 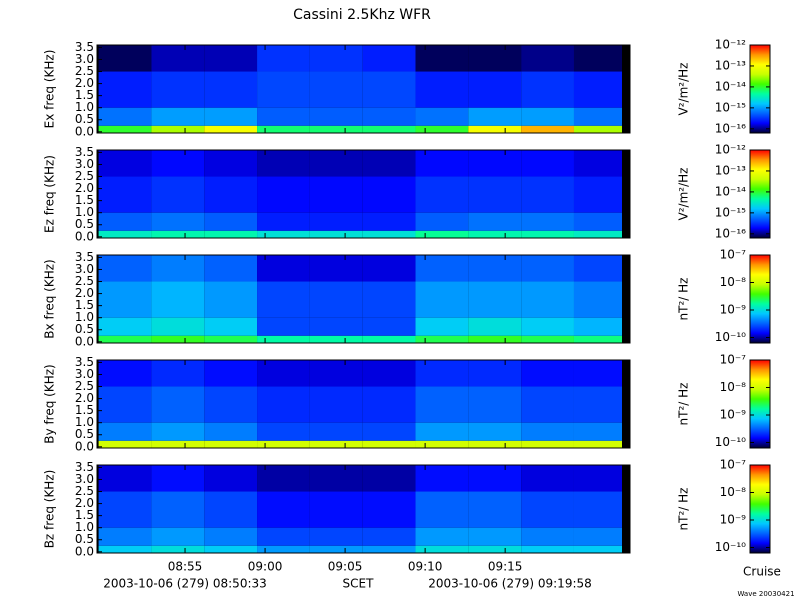 I want to click on y-axis-label: Bx freq (KHz), so click(x=50, y=298).